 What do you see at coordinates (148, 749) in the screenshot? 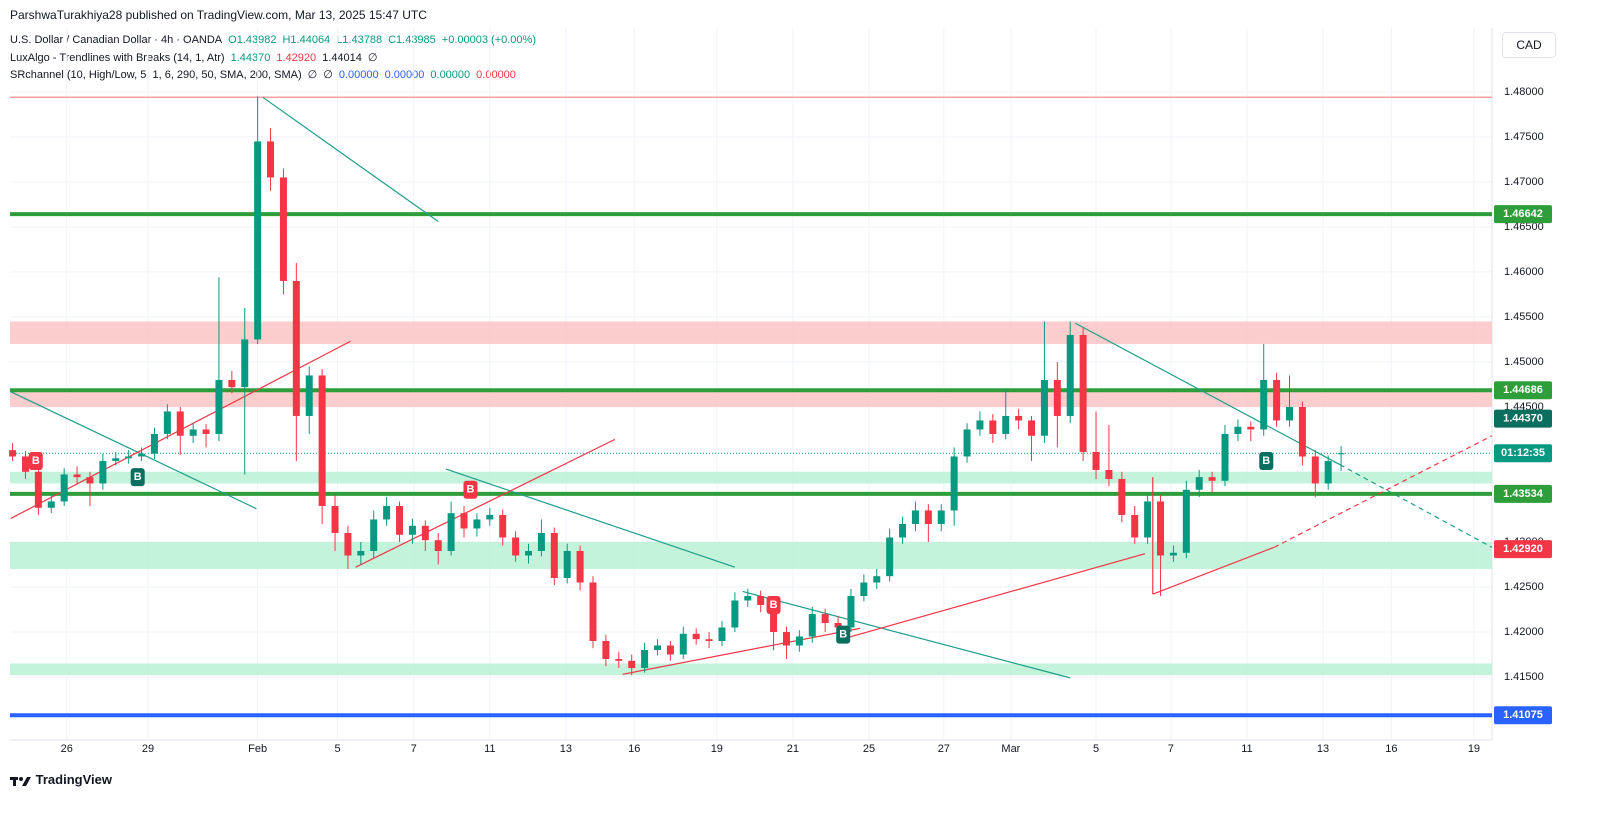
I see `x-tick-label: 29` at bounding box center [148, 749].